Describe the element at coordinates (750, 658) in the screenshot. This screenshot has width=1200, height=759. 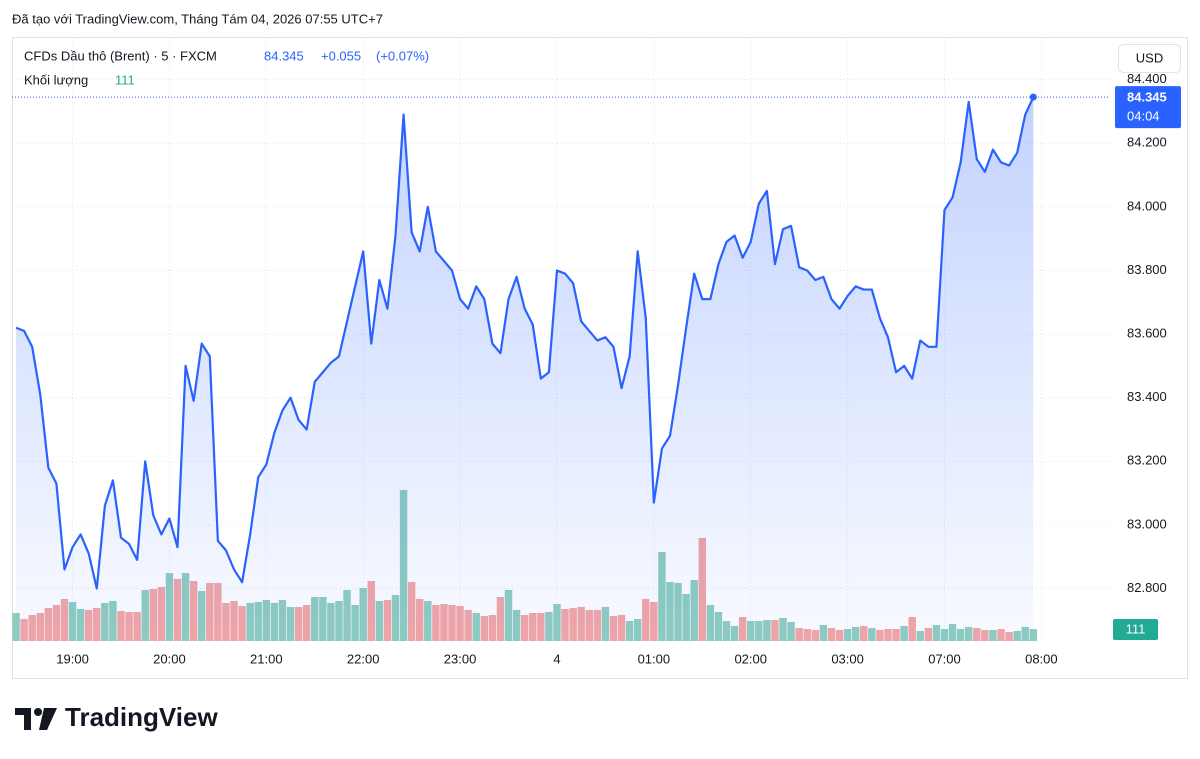
I see `x-tick-label: 02:00` at that location.